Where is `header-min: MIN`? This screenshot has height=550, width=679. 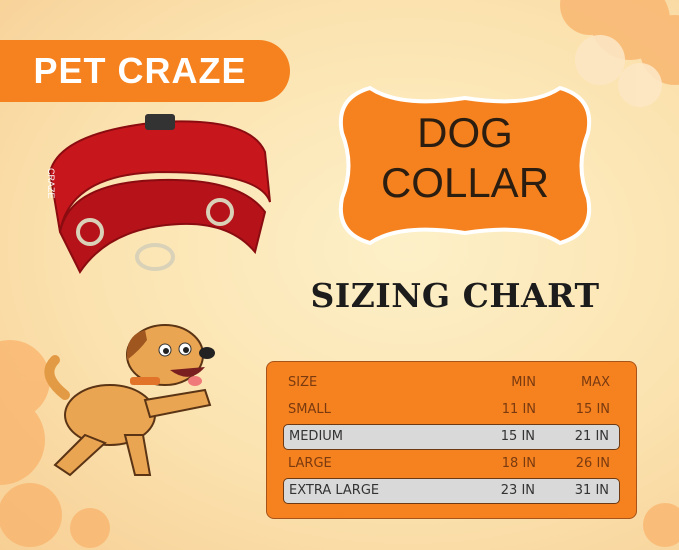 header-min: MIN is located at coordinates (523, 382).